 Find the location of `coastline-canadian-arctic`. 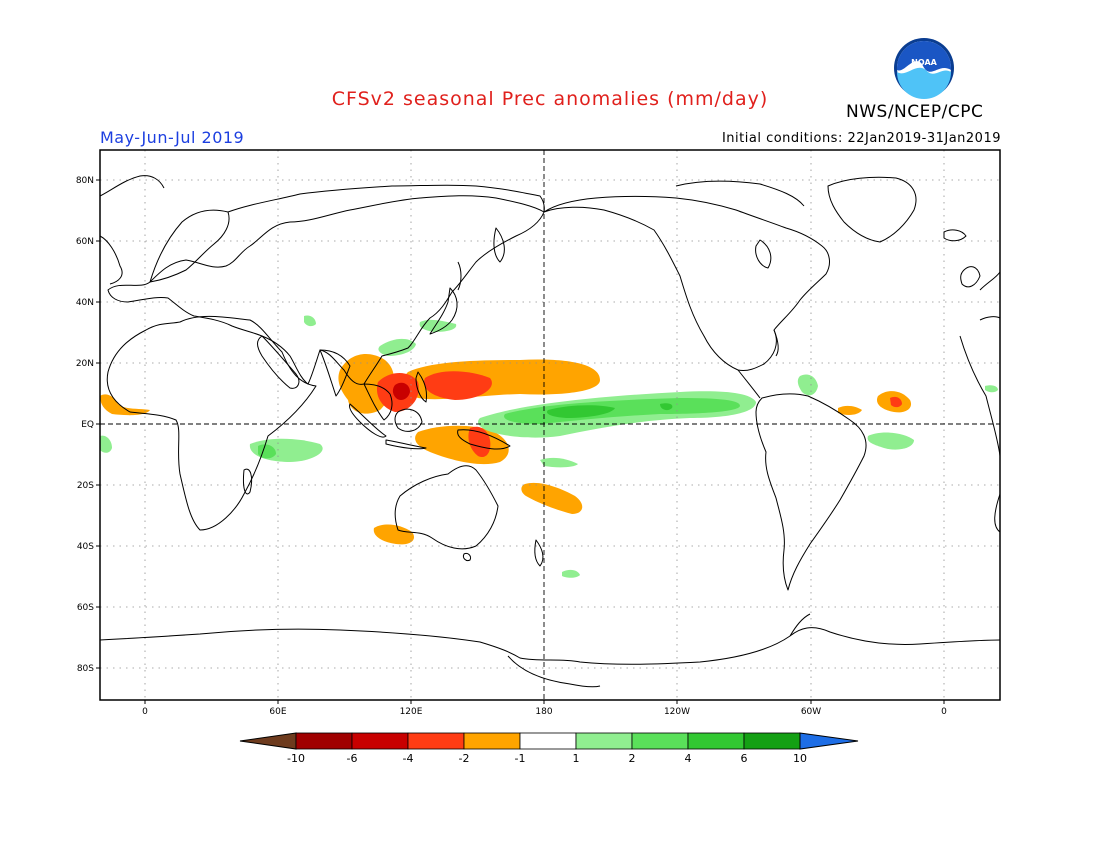

coastline-canadian-arctic is located at coordinates (740, 193).